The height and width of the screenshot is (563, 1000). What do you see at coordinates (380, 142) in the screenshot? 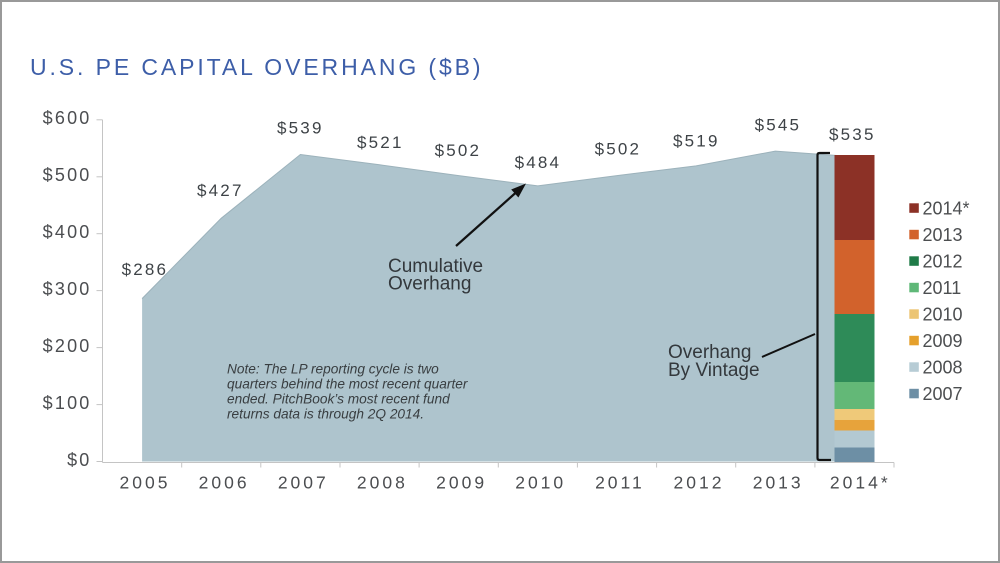
I see `svg-text: $521` at bounding box center [380, 142].